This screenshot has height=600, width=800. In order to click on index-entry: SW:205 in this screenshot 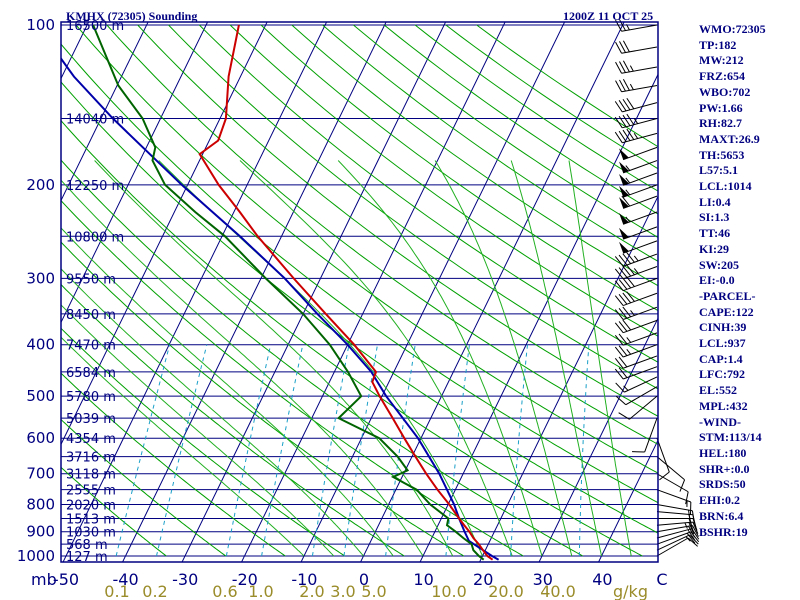, I will do `click(719, 264)`.